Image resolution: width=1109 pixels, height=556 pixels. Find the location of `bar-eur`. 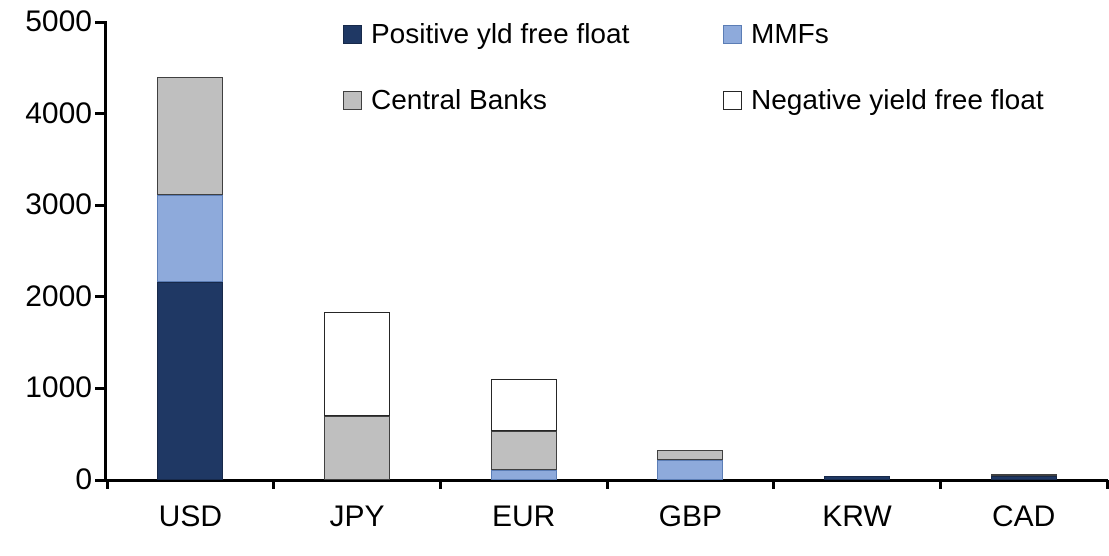

bar-eur is located at coordinates (523, 429).